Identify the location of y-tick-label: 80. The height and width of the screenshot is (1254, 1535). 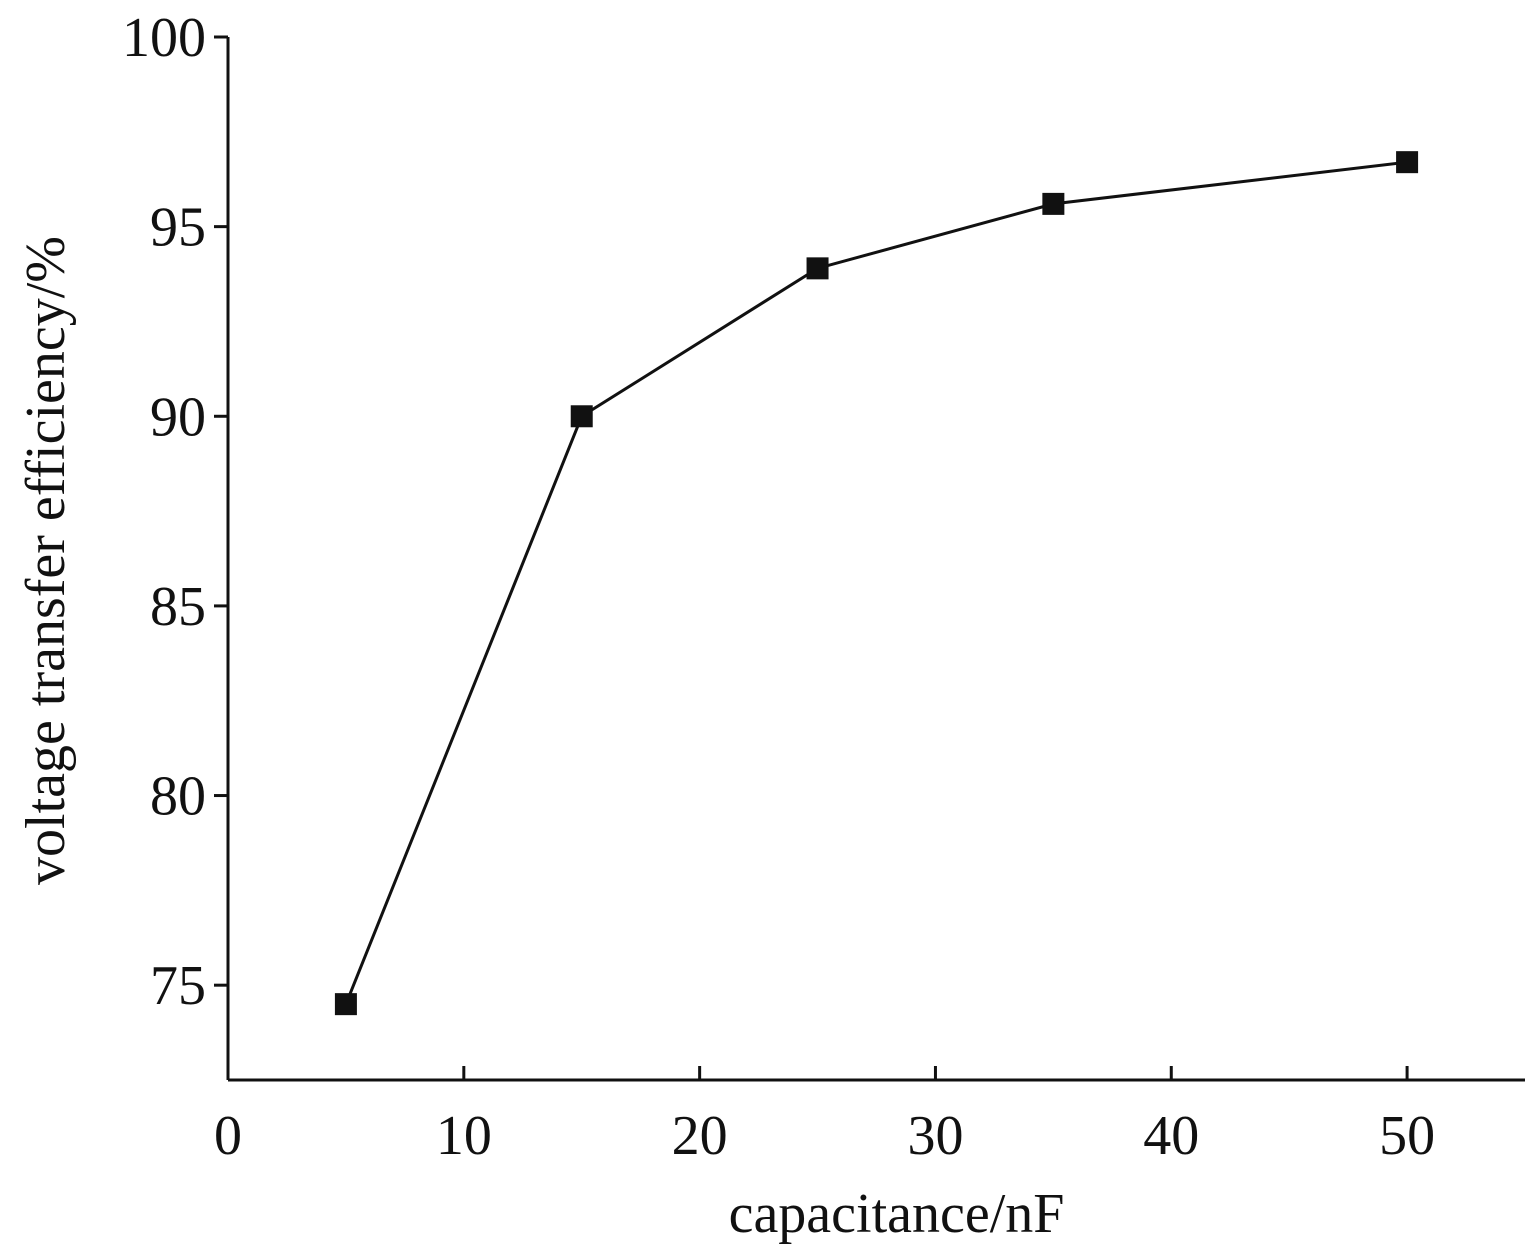
(178, 797).